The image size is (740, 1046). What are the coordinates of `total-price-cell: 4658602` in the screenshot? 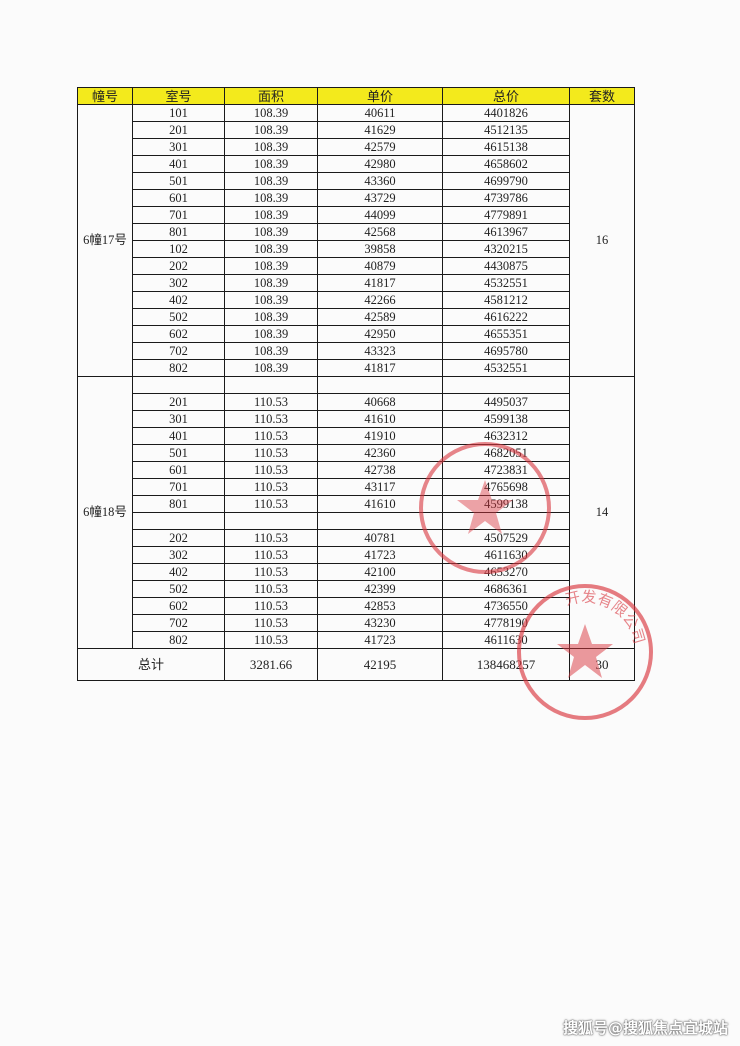 It's located at (506, 164).